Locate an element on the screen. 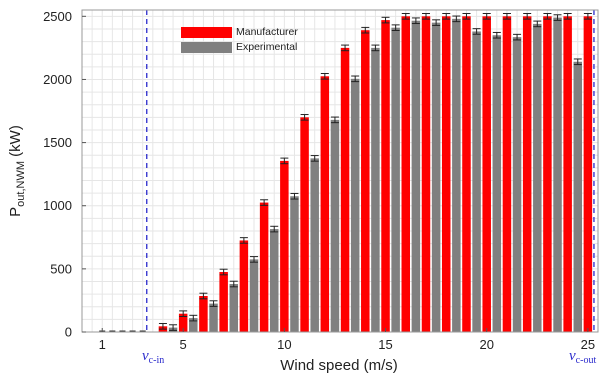 This screenshot has width=603, height=376. cut-in-label-main: v is located at coordinates (145, 356).